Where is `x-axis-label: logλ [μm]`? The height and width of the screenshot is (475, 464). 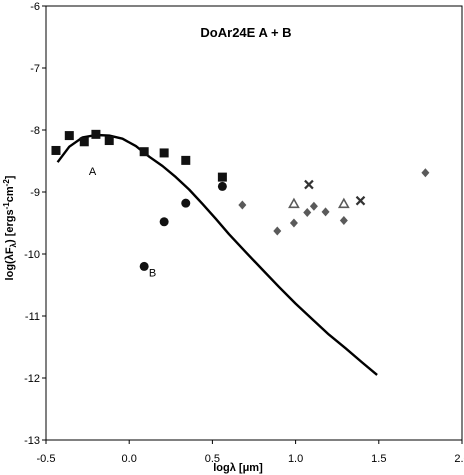 x-axis-label: logλ [μm] is located at coordinates (238, 468).